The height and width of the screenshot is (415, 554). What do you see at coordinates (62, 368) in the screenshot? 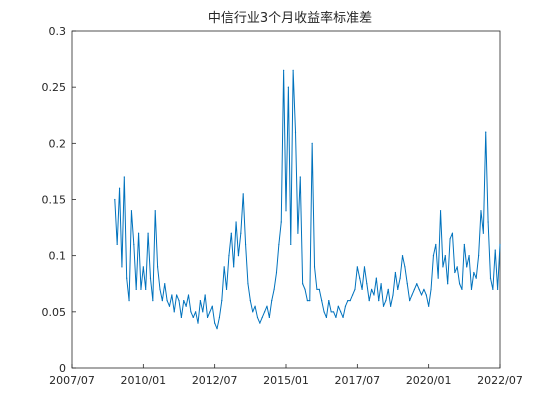
I see `y-tick-label: 0` at bounding box center [62, 368].